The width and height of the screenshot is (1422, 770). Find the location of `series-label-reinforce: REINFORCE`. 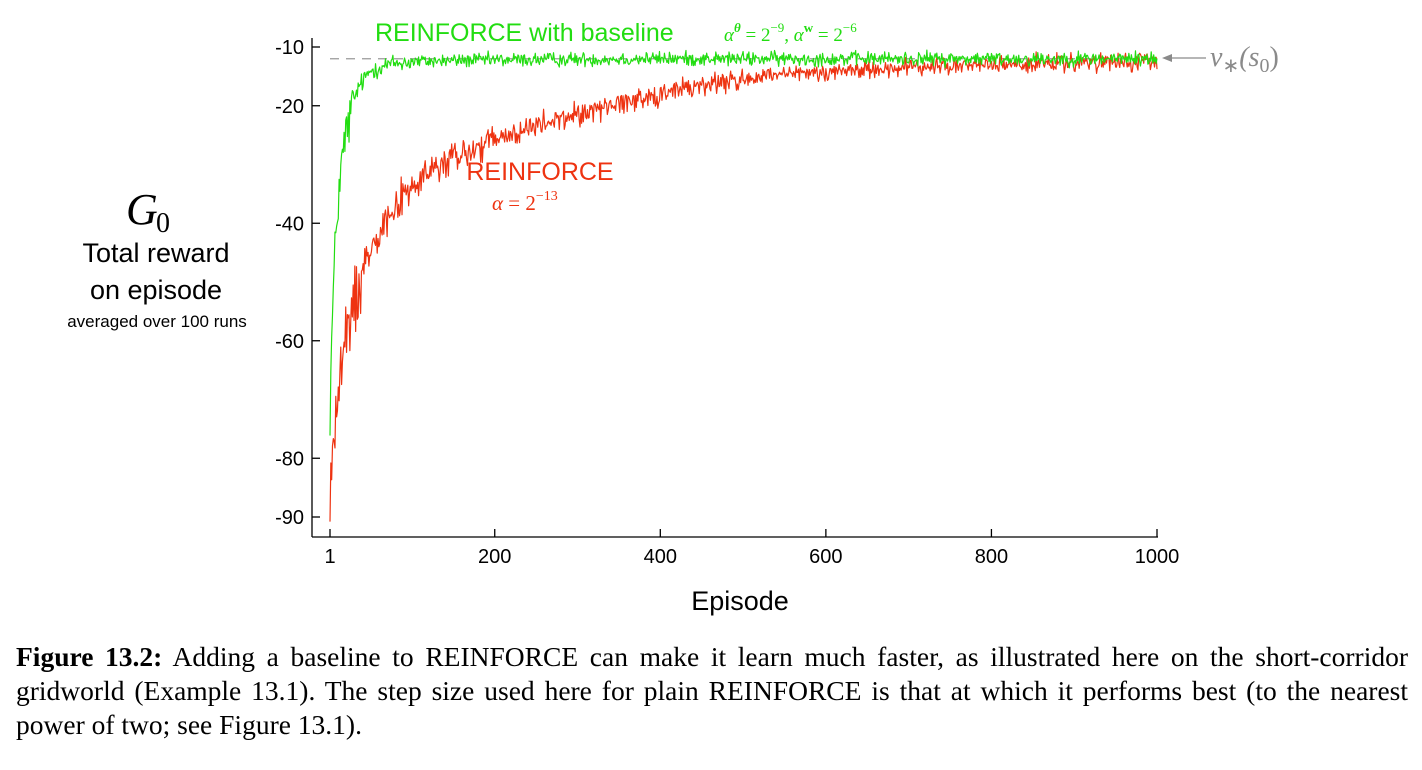

series-label-reinforce: REINFORCE is located at coordinates (539, 172).